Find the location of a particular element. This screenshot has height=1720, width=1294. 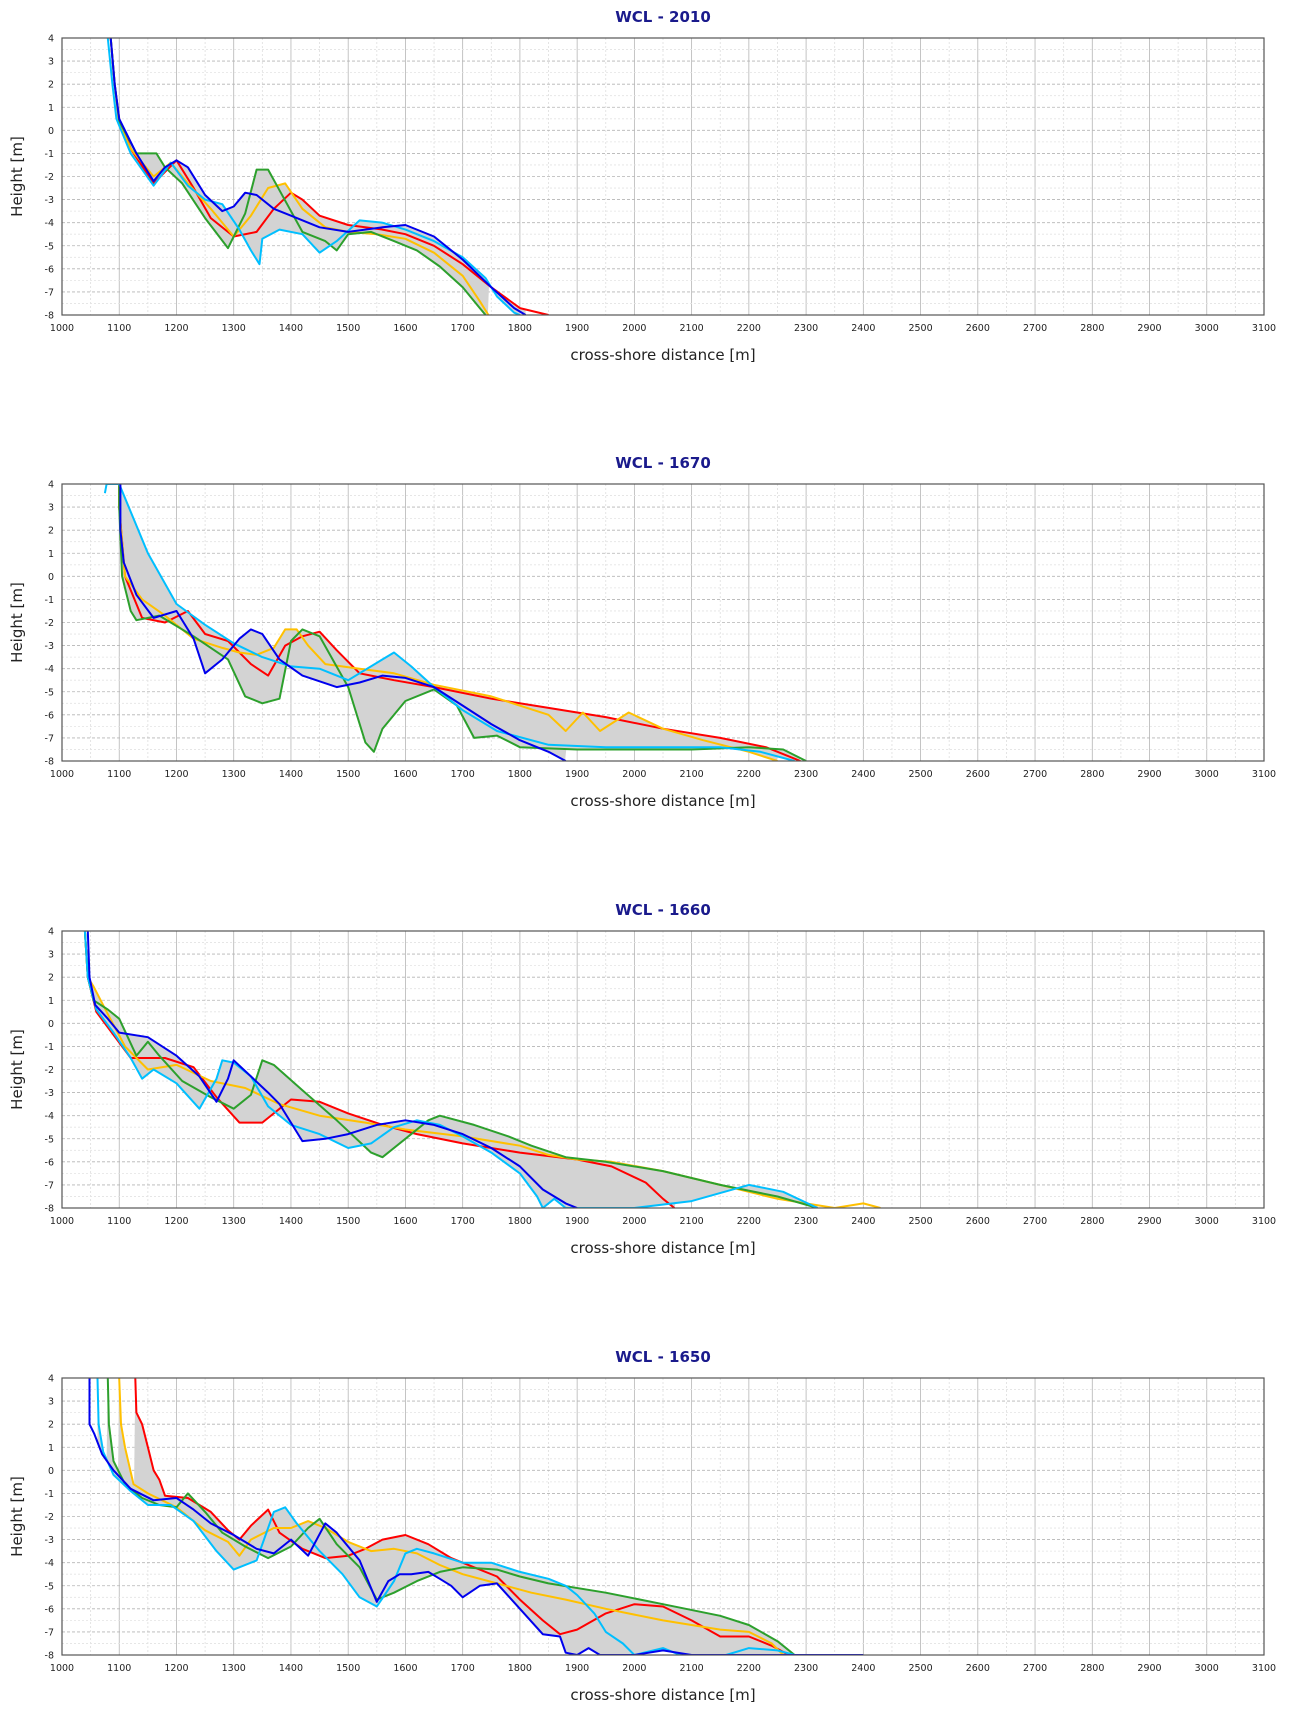

x-tick-label: 2200 is located at coordinates (749, 774).